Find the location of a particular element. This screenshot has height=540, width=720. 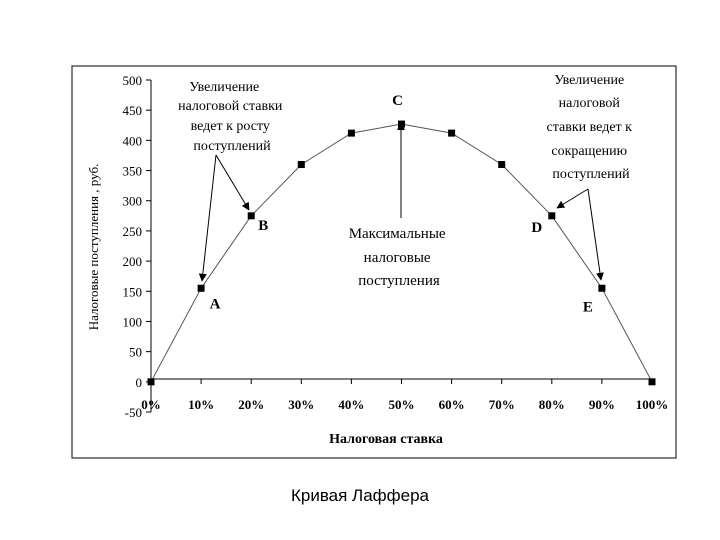

y-tick-label: 50 is located at coordinates (135, 352).